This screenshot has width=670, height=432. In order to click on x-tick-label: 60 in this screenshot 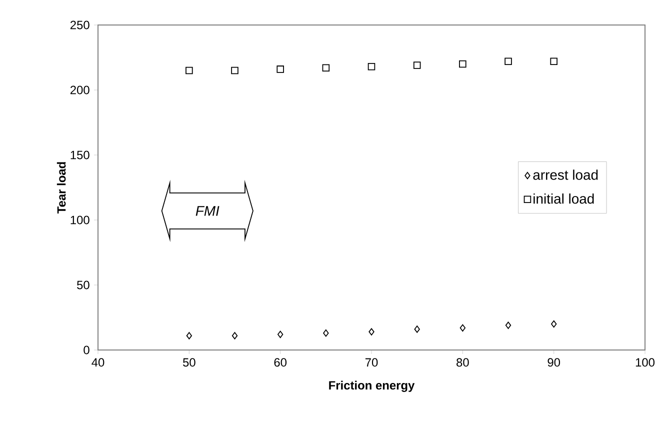, I will do `click(280, 362)`.